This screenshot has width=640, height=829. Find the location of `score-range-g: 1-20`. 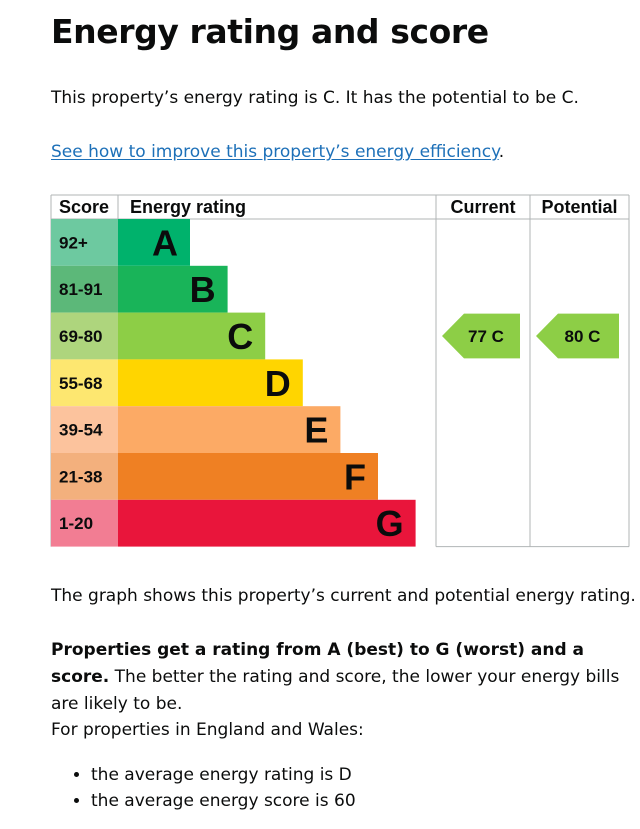

score-range-g: 1-20 is located at coordinates (76, 523).